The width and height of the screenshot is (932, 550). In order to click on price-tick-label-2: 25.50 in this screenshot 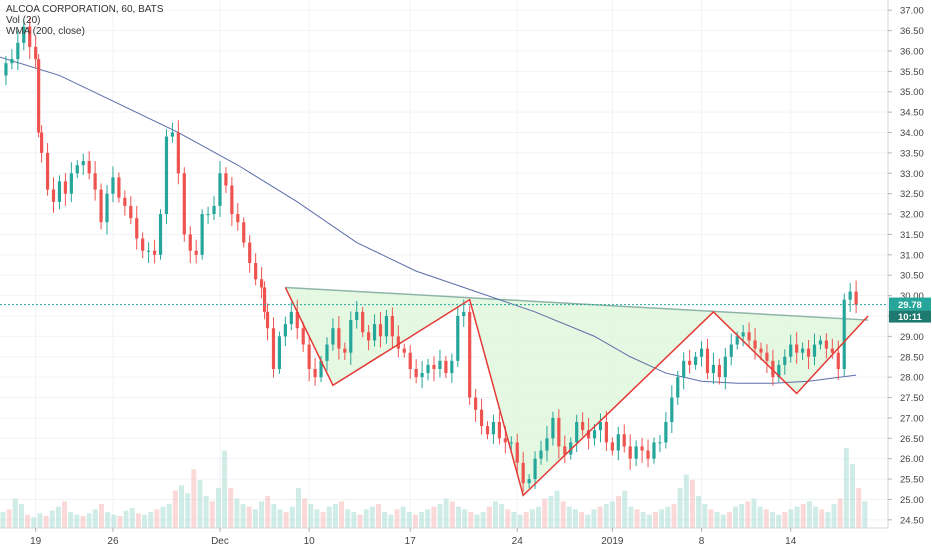, I will do `click(912, 480)`.